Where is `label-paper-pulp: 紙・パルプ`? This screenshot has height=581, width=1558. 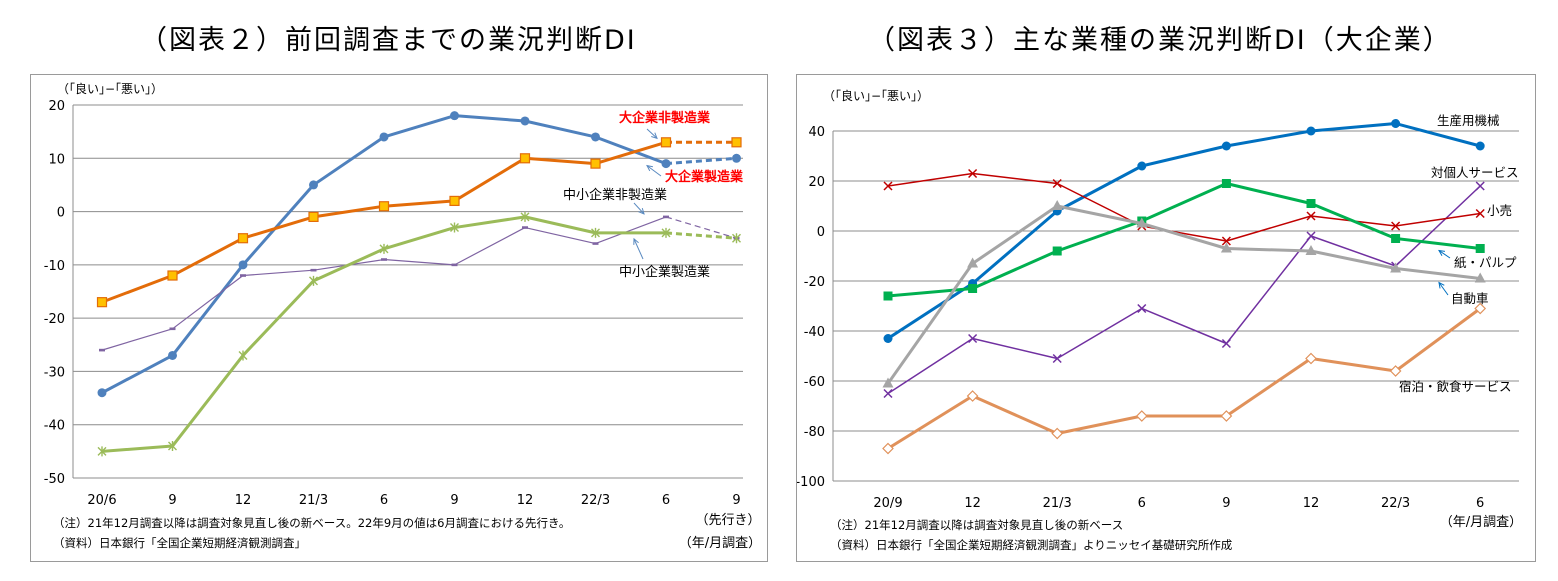 label-paper-pulp: 紙・パルプ is located at coordinates (1485, 262).